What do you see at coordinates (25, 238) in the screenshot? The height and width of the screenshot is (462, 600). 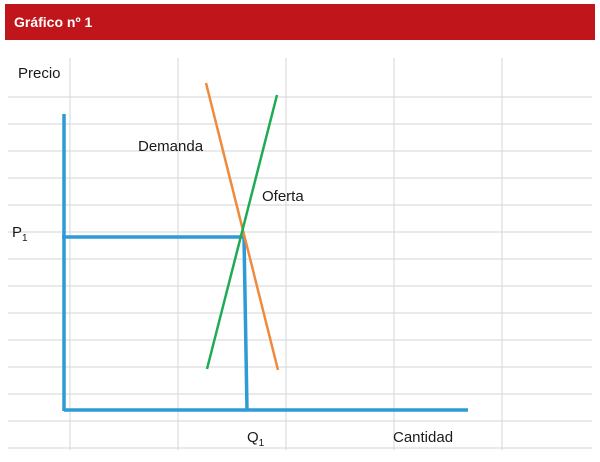 I see `p1-sub: 1` at bounding box center [25, 238].